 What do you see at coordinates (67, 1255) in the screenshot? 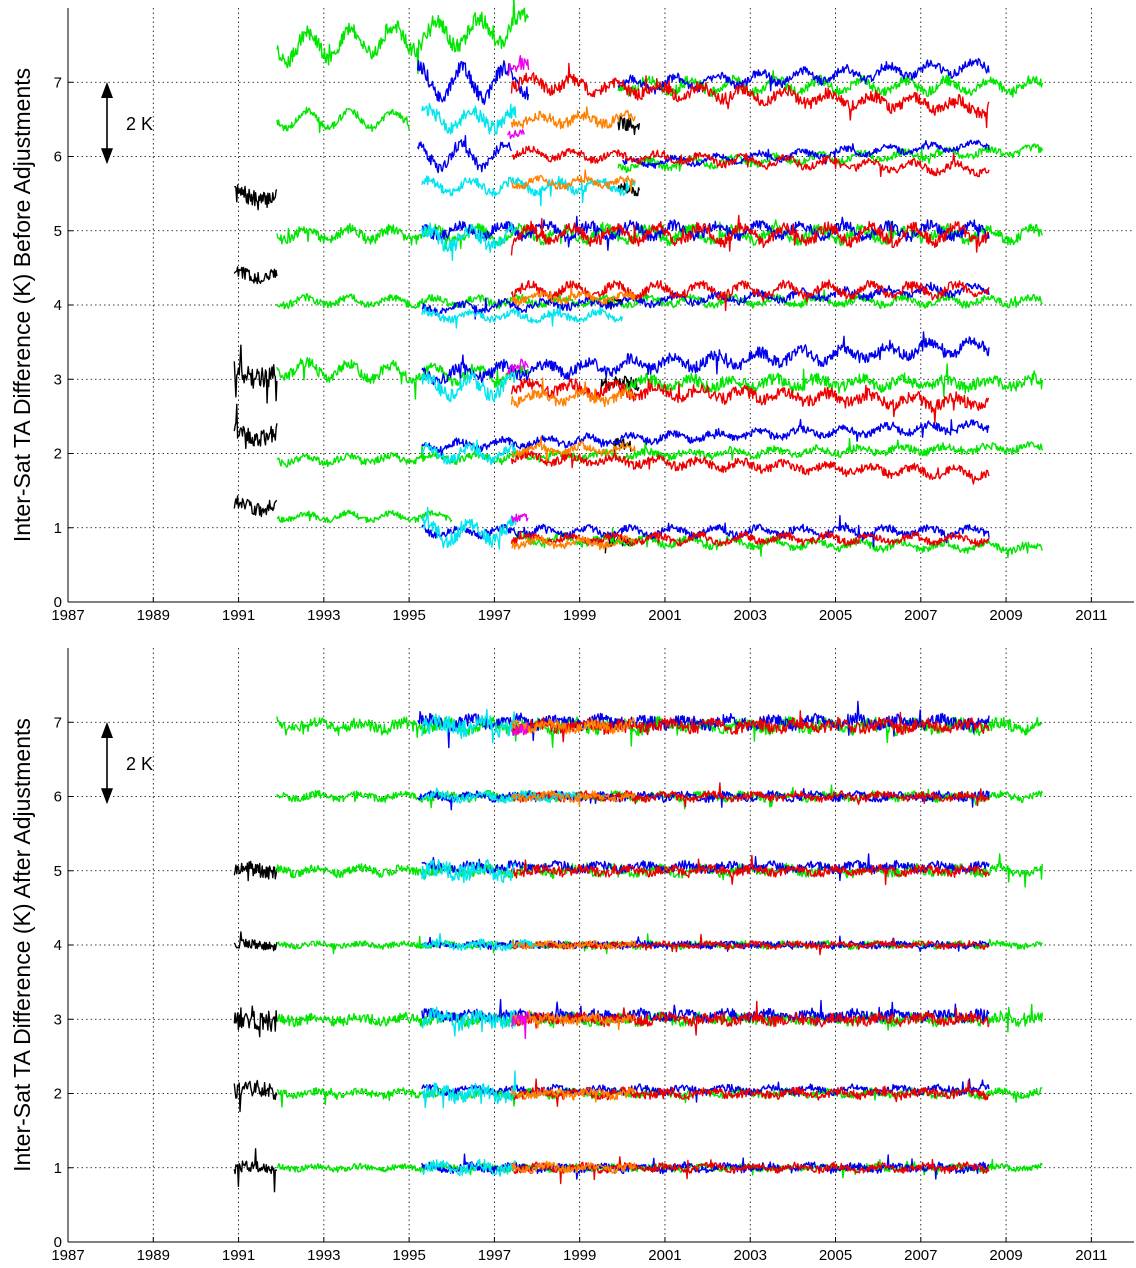
I see `x-tick-label: 1987` at bounding box center [67, 1255].